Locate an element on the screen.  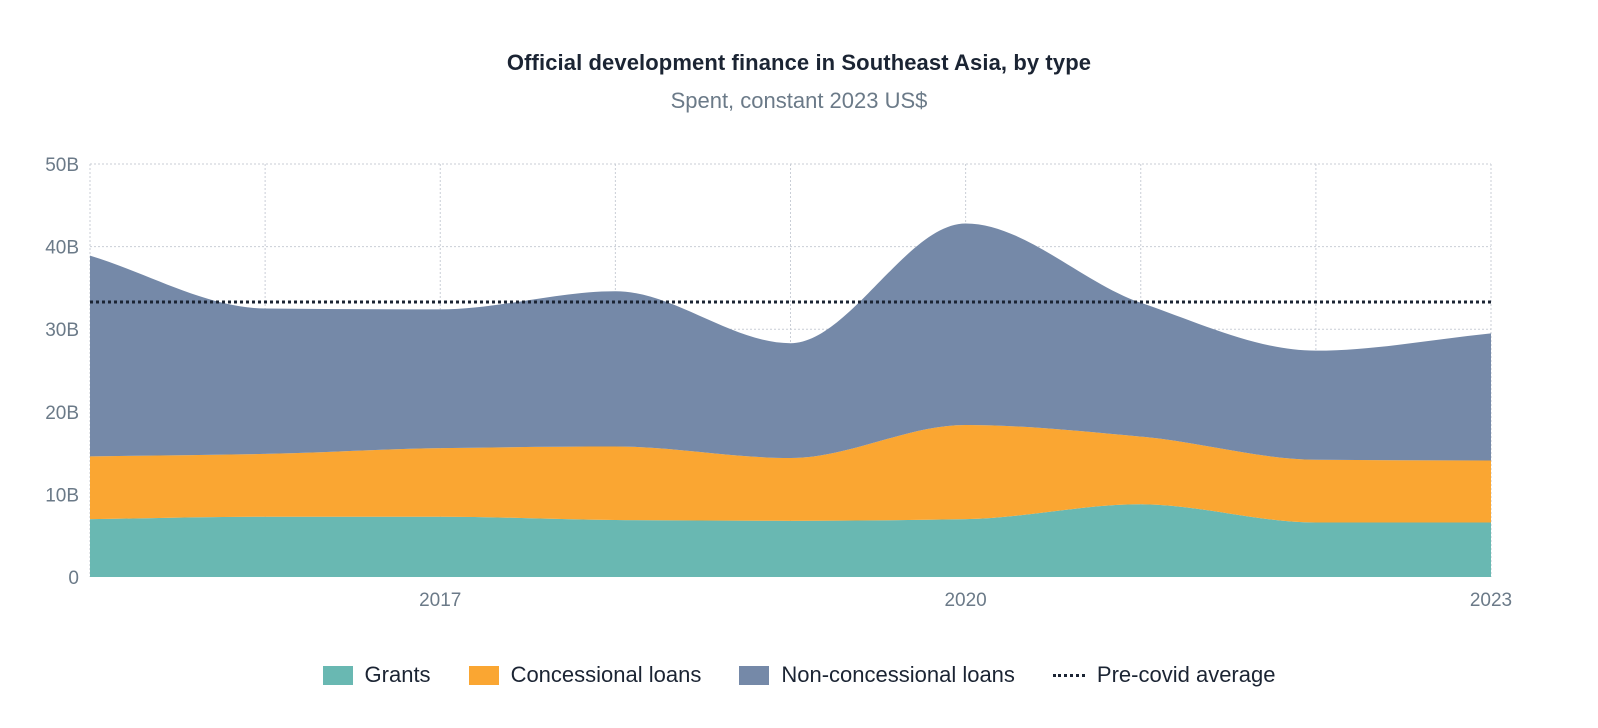
grants-swatch-icon is located at coordinates (337, 675).